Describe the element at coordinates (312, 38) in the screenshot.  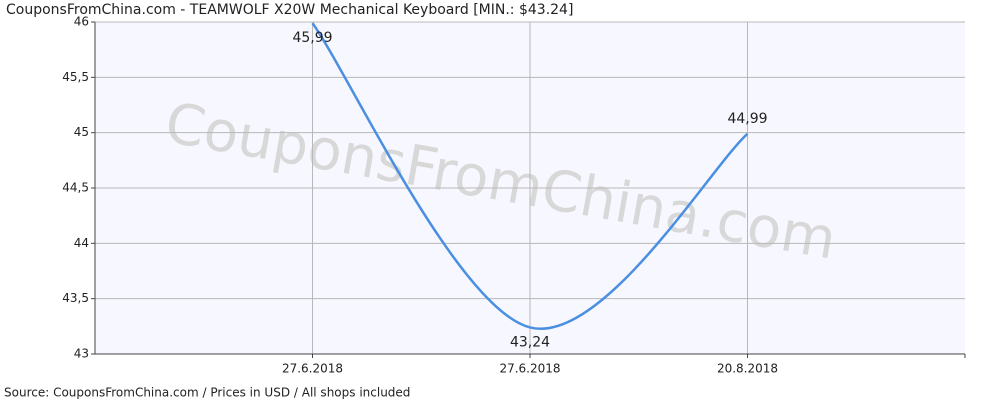
I see `value-label: 45,99` at that location.